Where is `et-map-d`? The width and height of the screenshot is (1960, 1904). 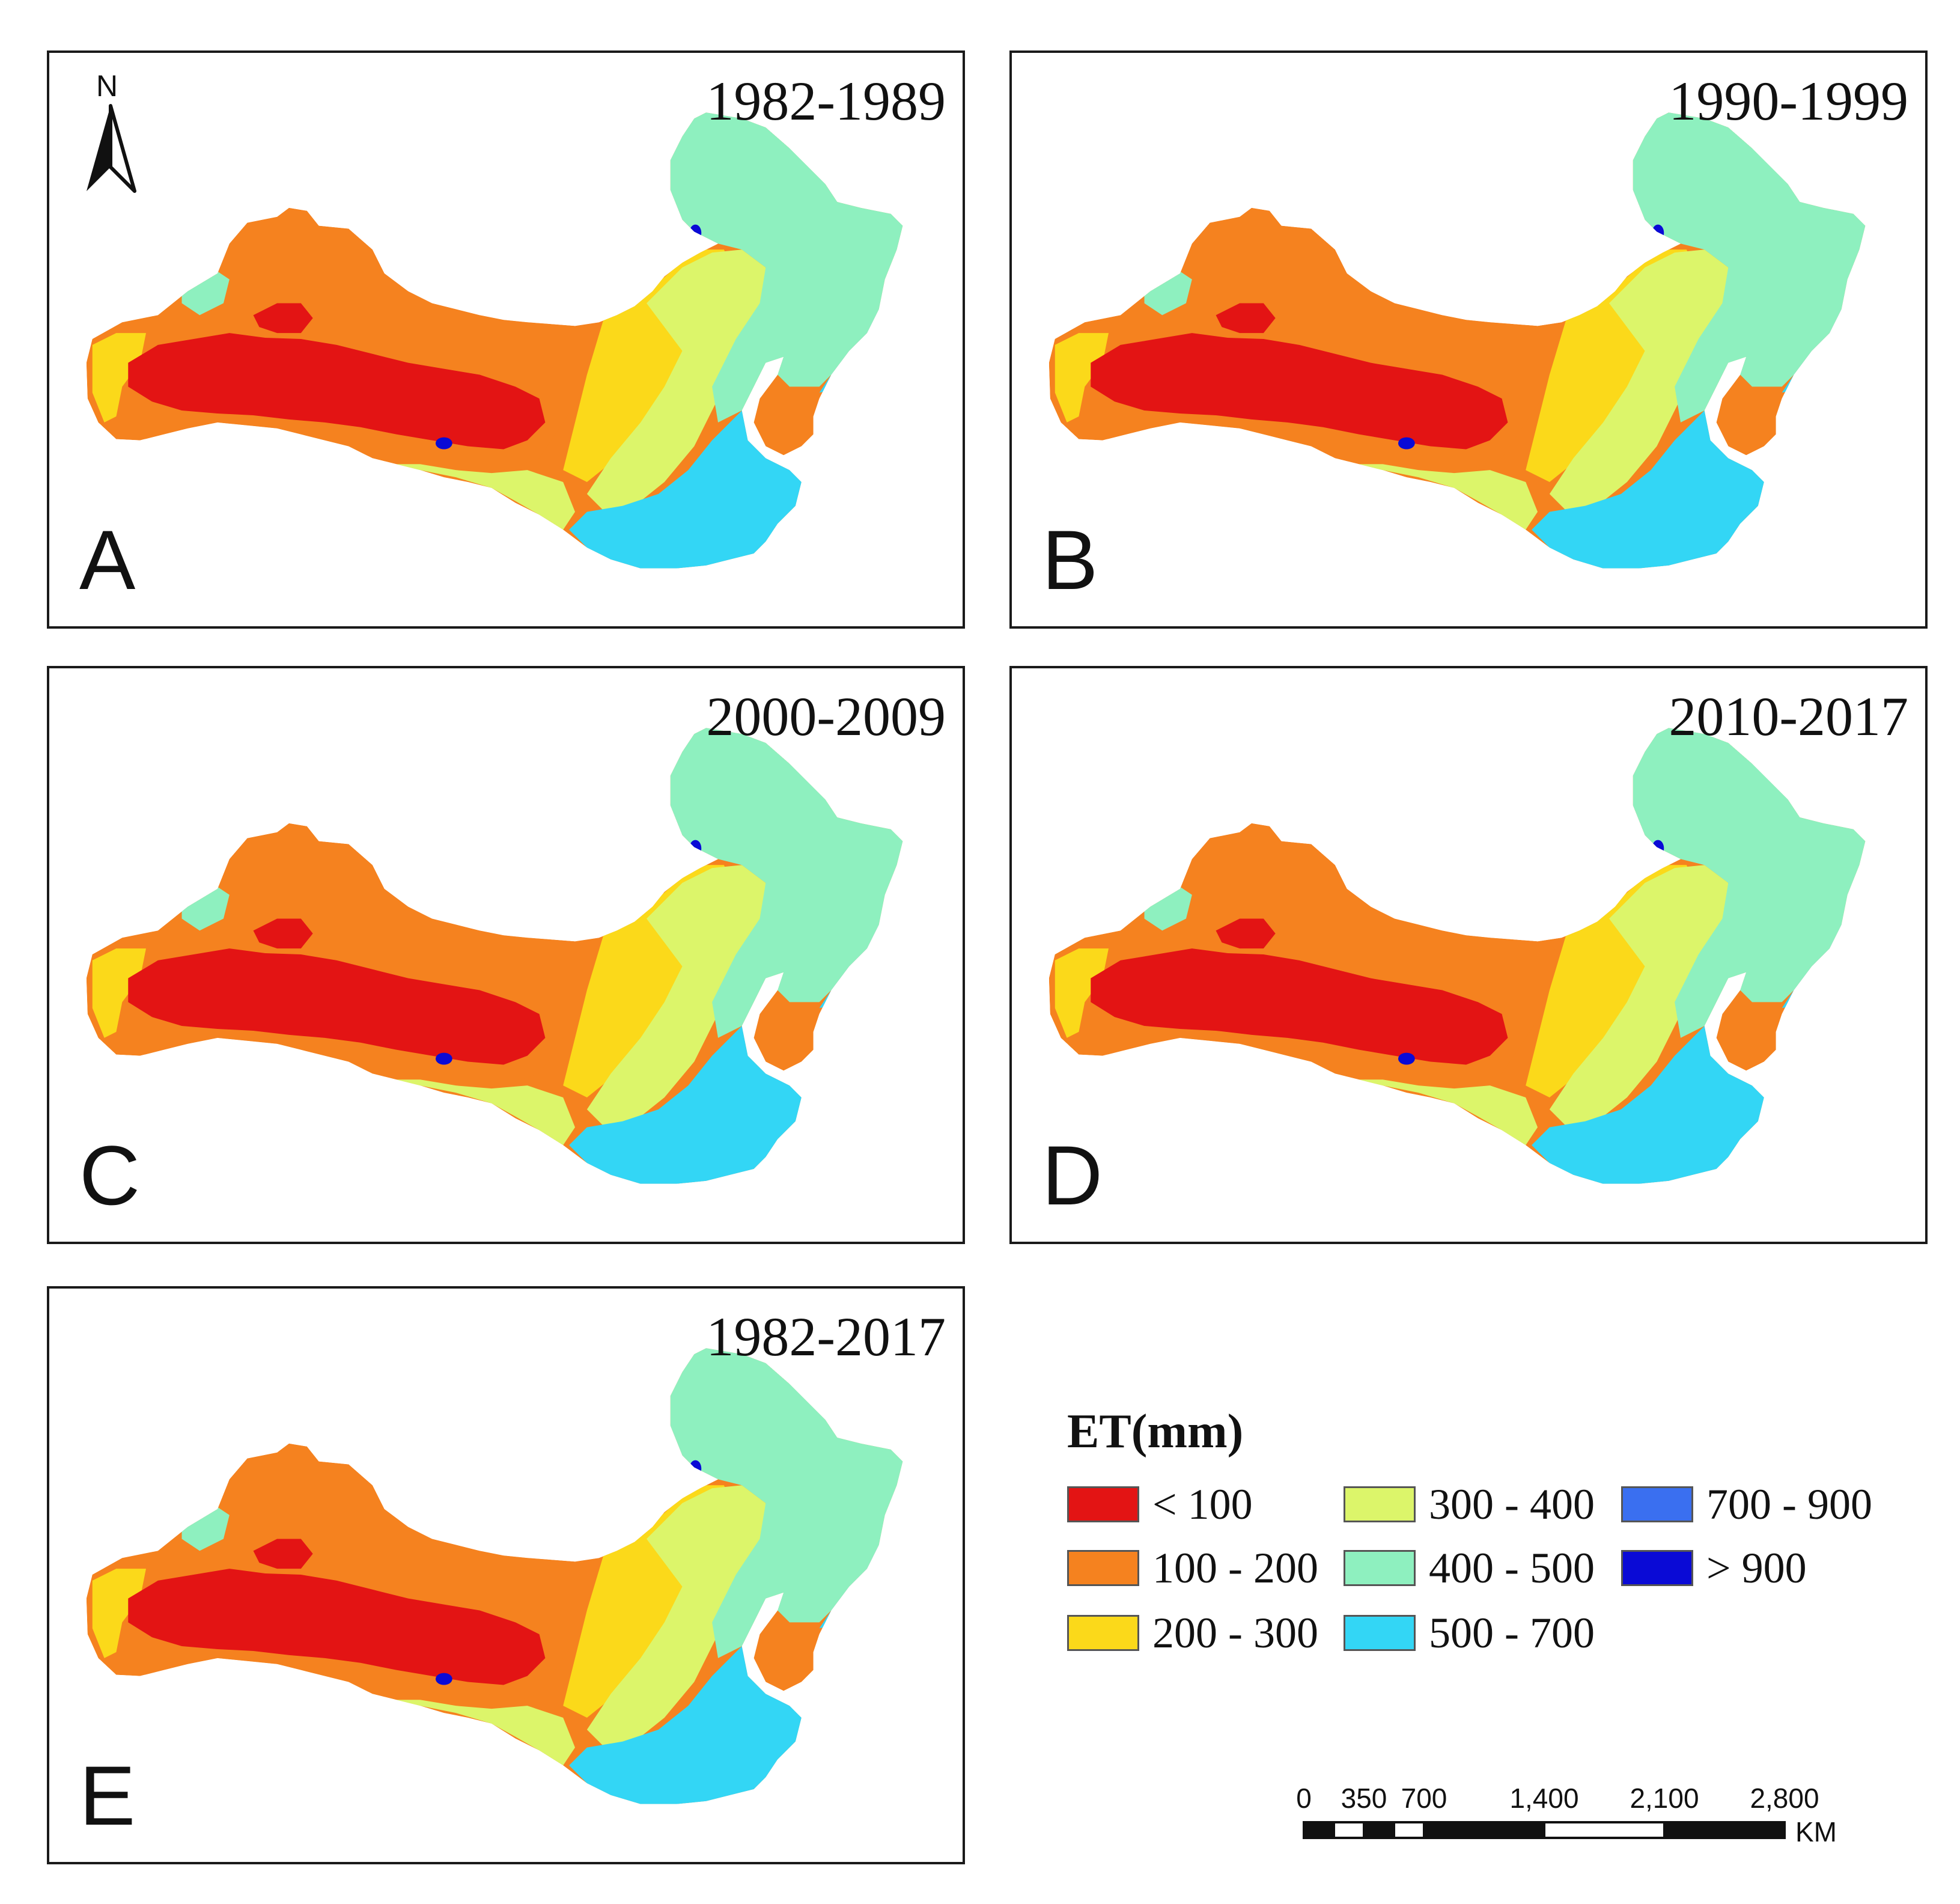
et-map-d is located at coordinates (1457, 956).